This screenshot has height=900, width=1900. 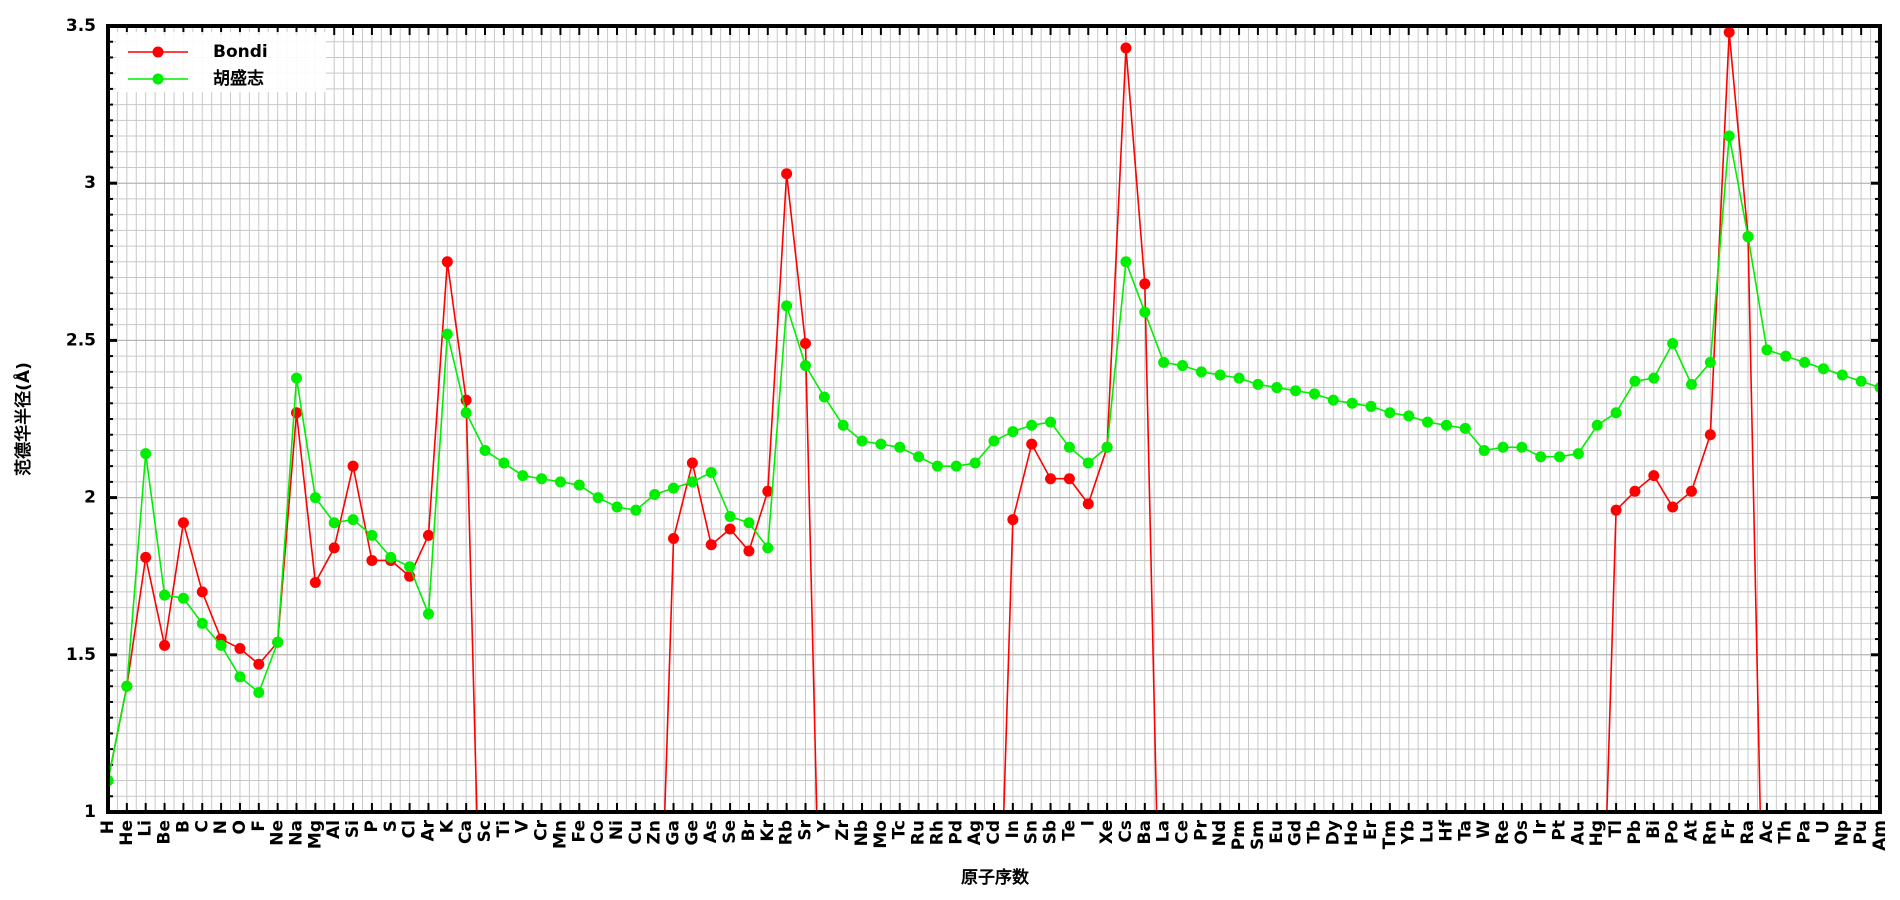 I want to click on x-tick-label: Ni, so click(x=617, y=830).